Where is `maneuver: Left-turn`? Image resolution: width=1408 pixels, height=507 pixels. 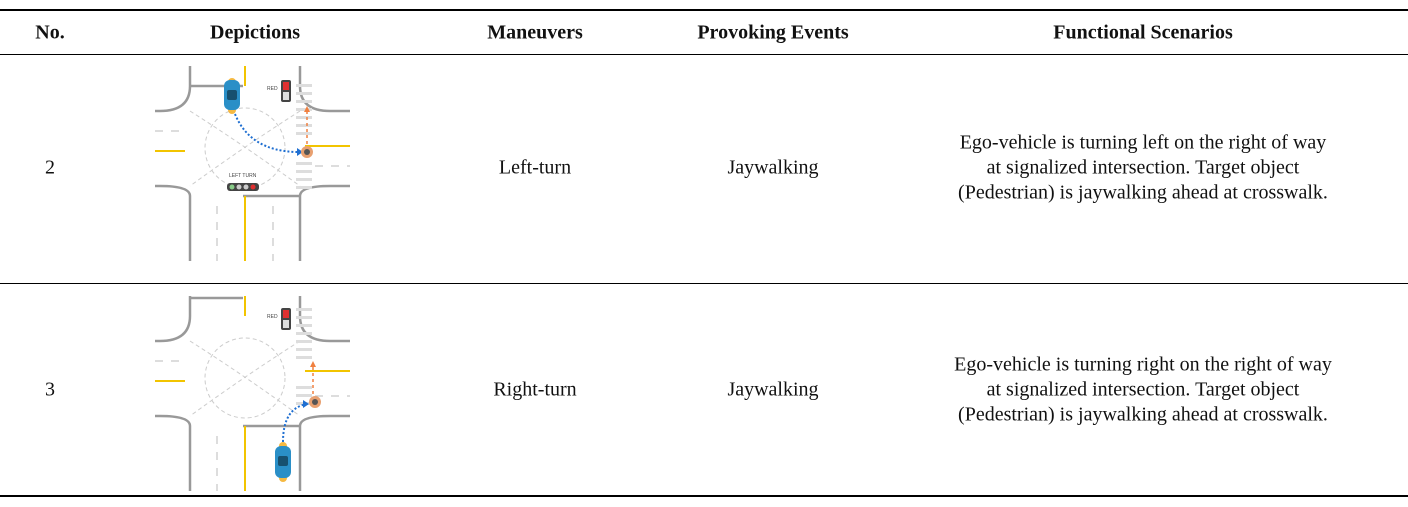
maneuver: Left-turn is located at coordinates (535, 167).